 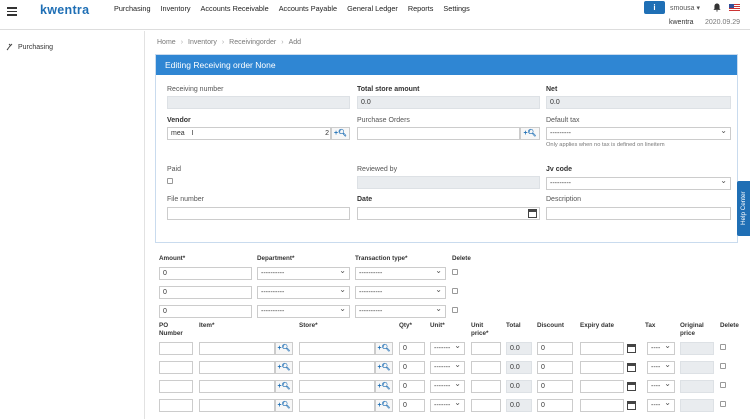 I want to click on sidebar-item-purchasing: Purchasing, so click(x=29, y=47).